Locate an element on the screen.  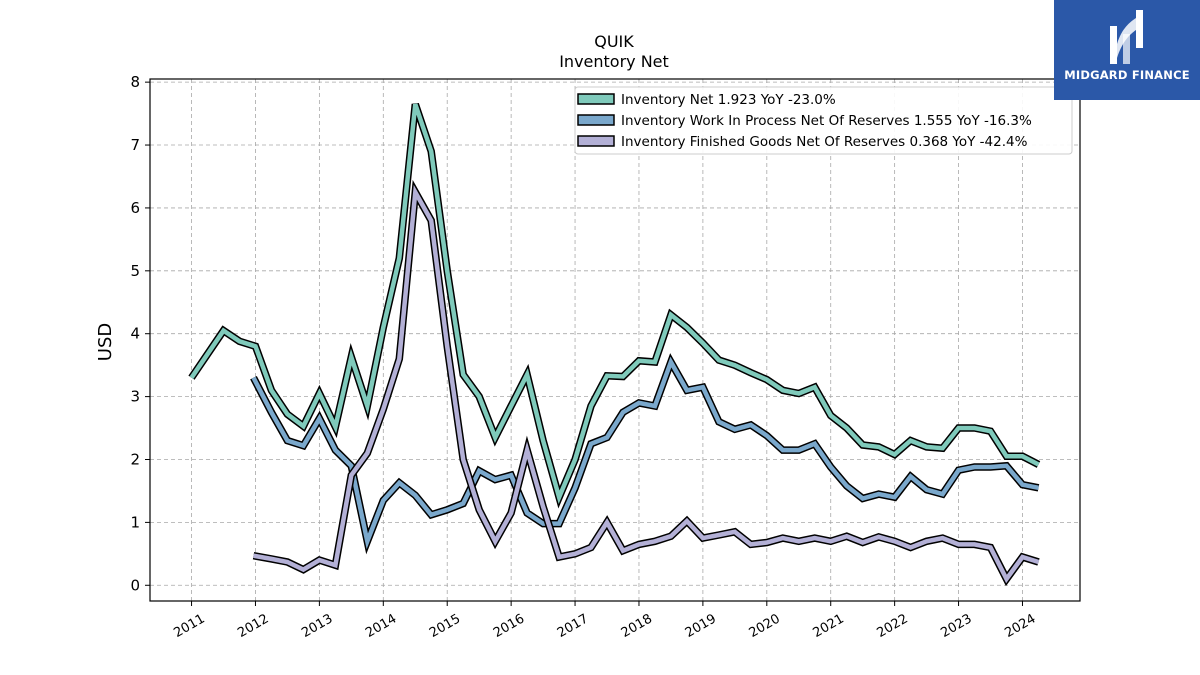
y-axis-label: USD is located at coordinates (105, 342).